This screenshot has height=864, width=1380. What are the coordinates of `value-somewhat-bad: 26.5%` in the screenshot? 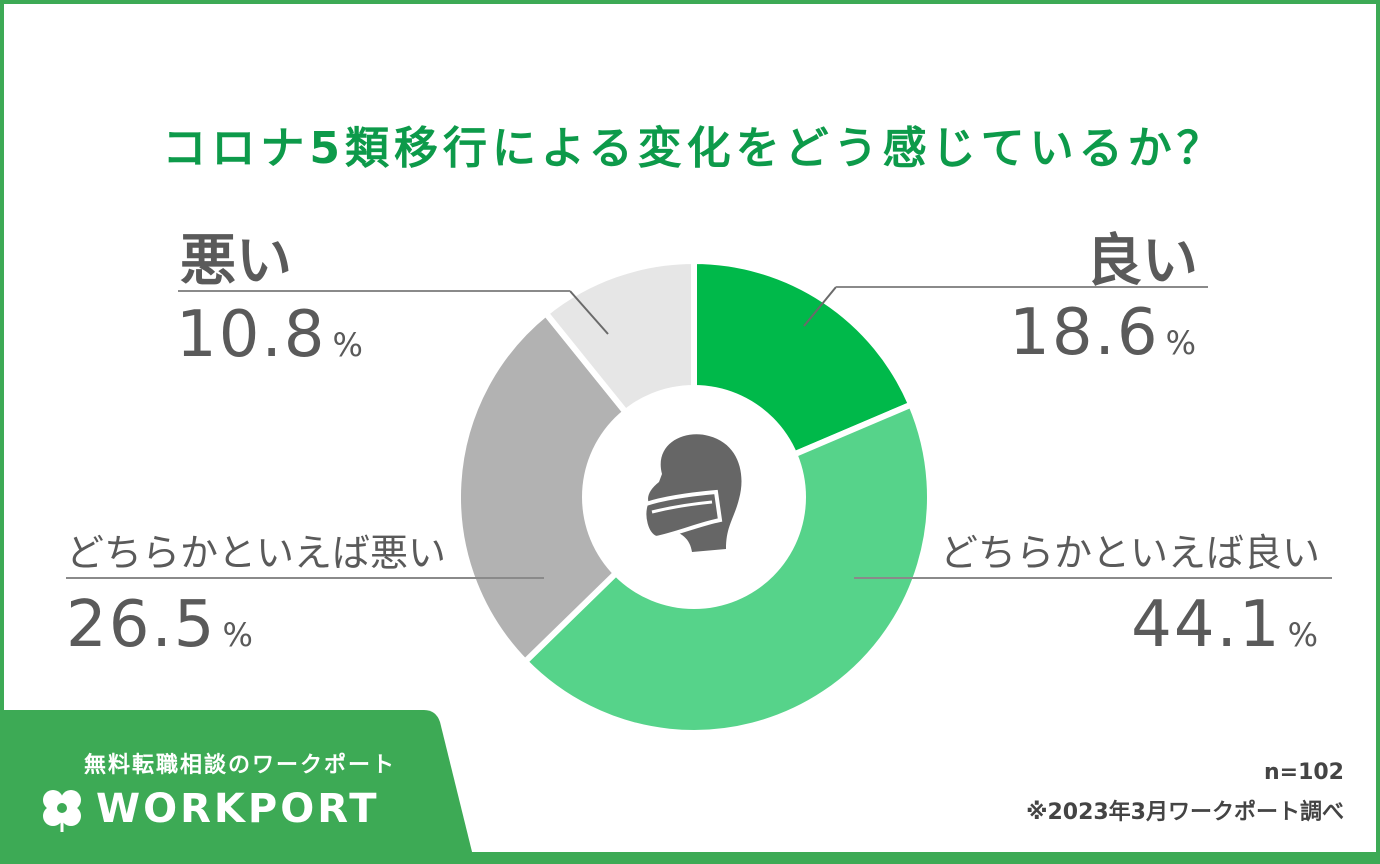 It's located at (159, 625).